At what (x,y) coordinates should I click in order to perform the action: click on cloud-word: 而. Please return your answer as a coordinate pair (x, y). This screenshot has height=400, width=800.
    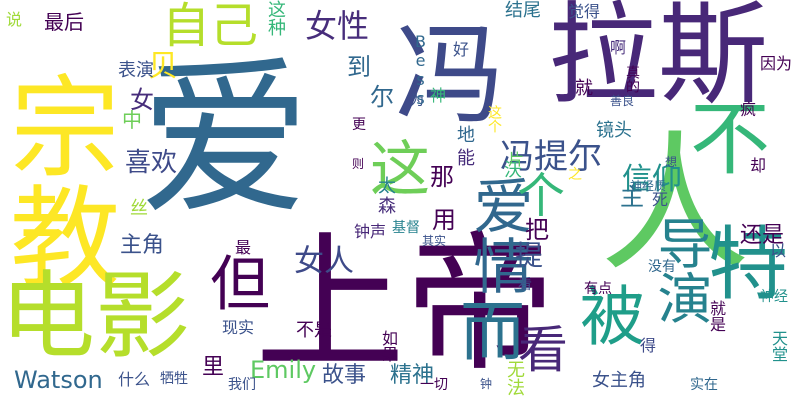
    Looking at the image, I should click on (493, 332).